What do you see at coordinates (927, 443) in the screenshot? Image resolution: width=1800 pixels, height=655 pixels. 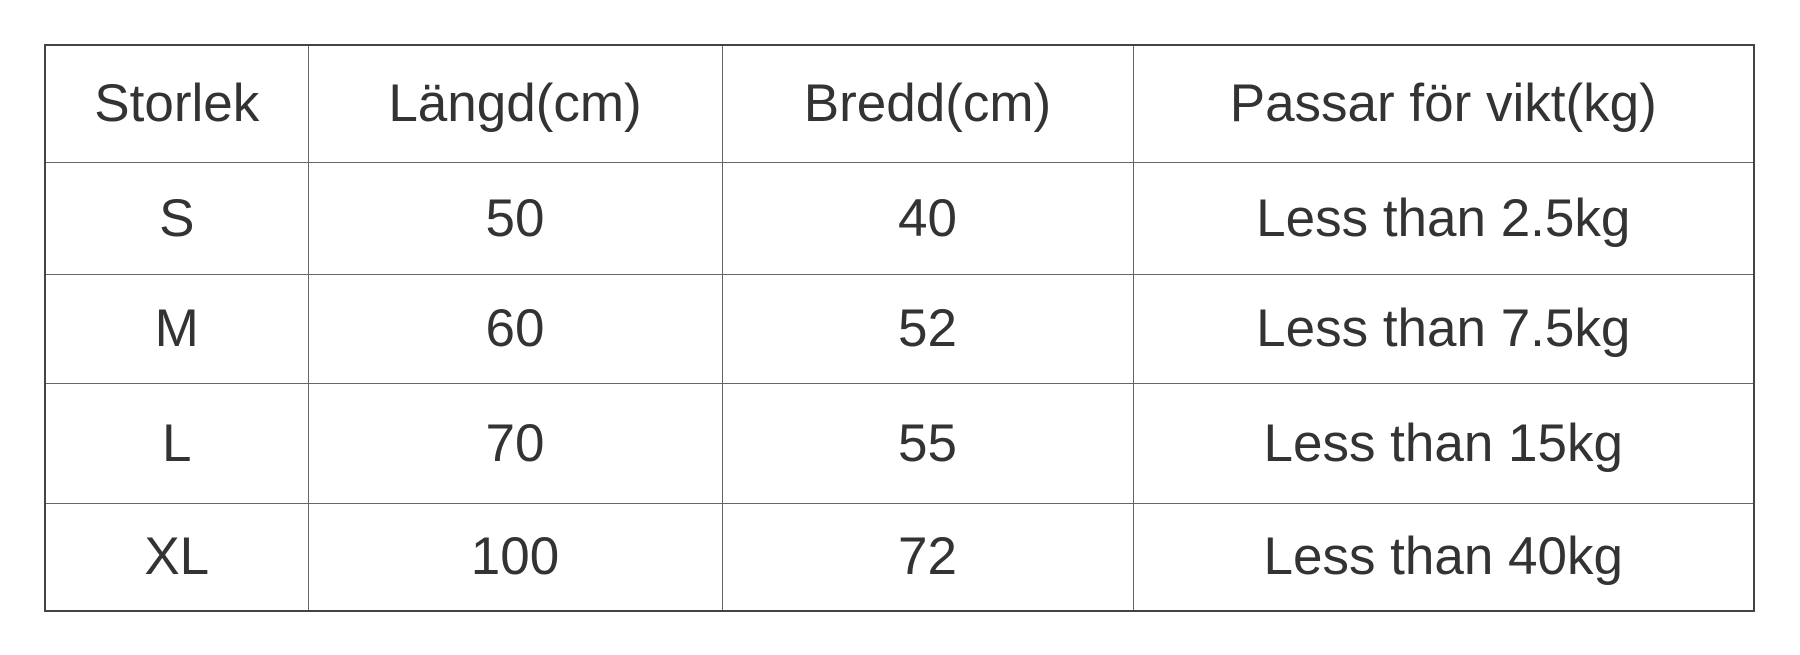 I see `cell-width: 55` at bounding box center [927, 443].